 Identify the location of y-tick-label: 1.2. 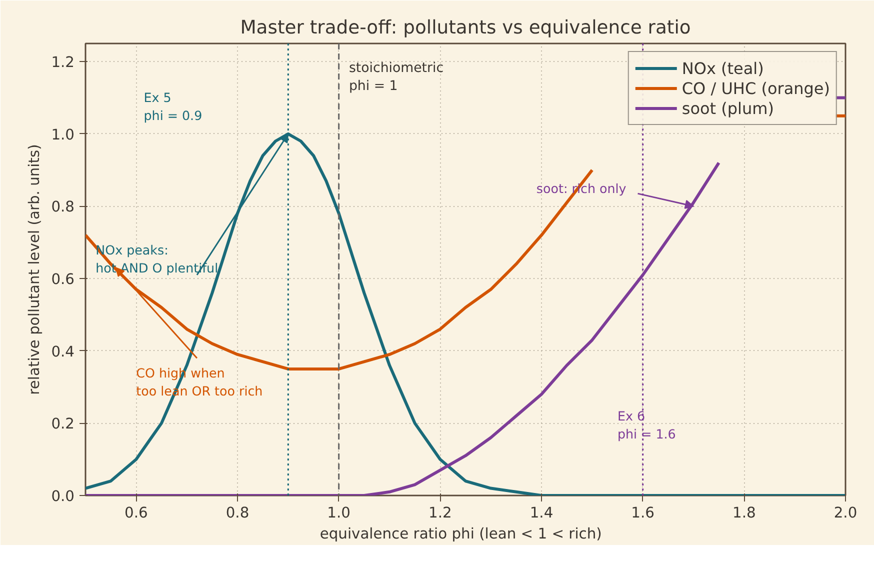
(63, 63).